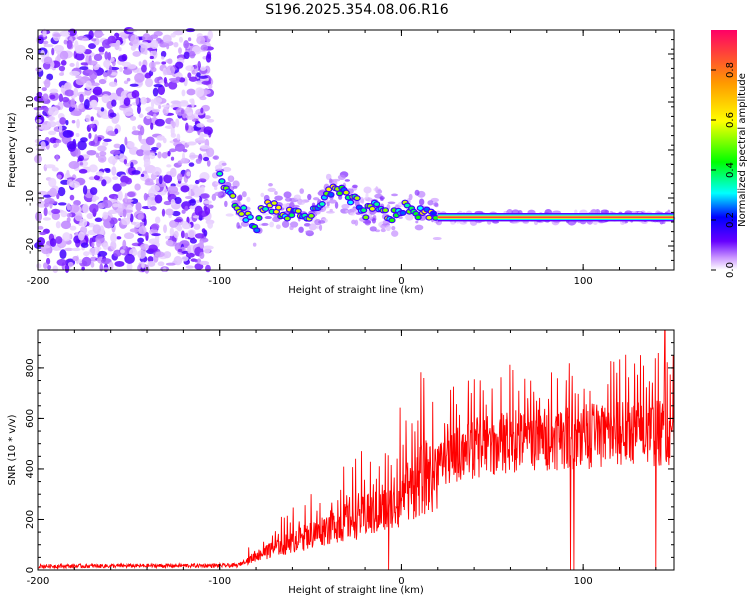 The image size is (750, 600). Describe the element at coordinates (401, 581) in the screenshot. I see `x-tick-label: 0` at that location.